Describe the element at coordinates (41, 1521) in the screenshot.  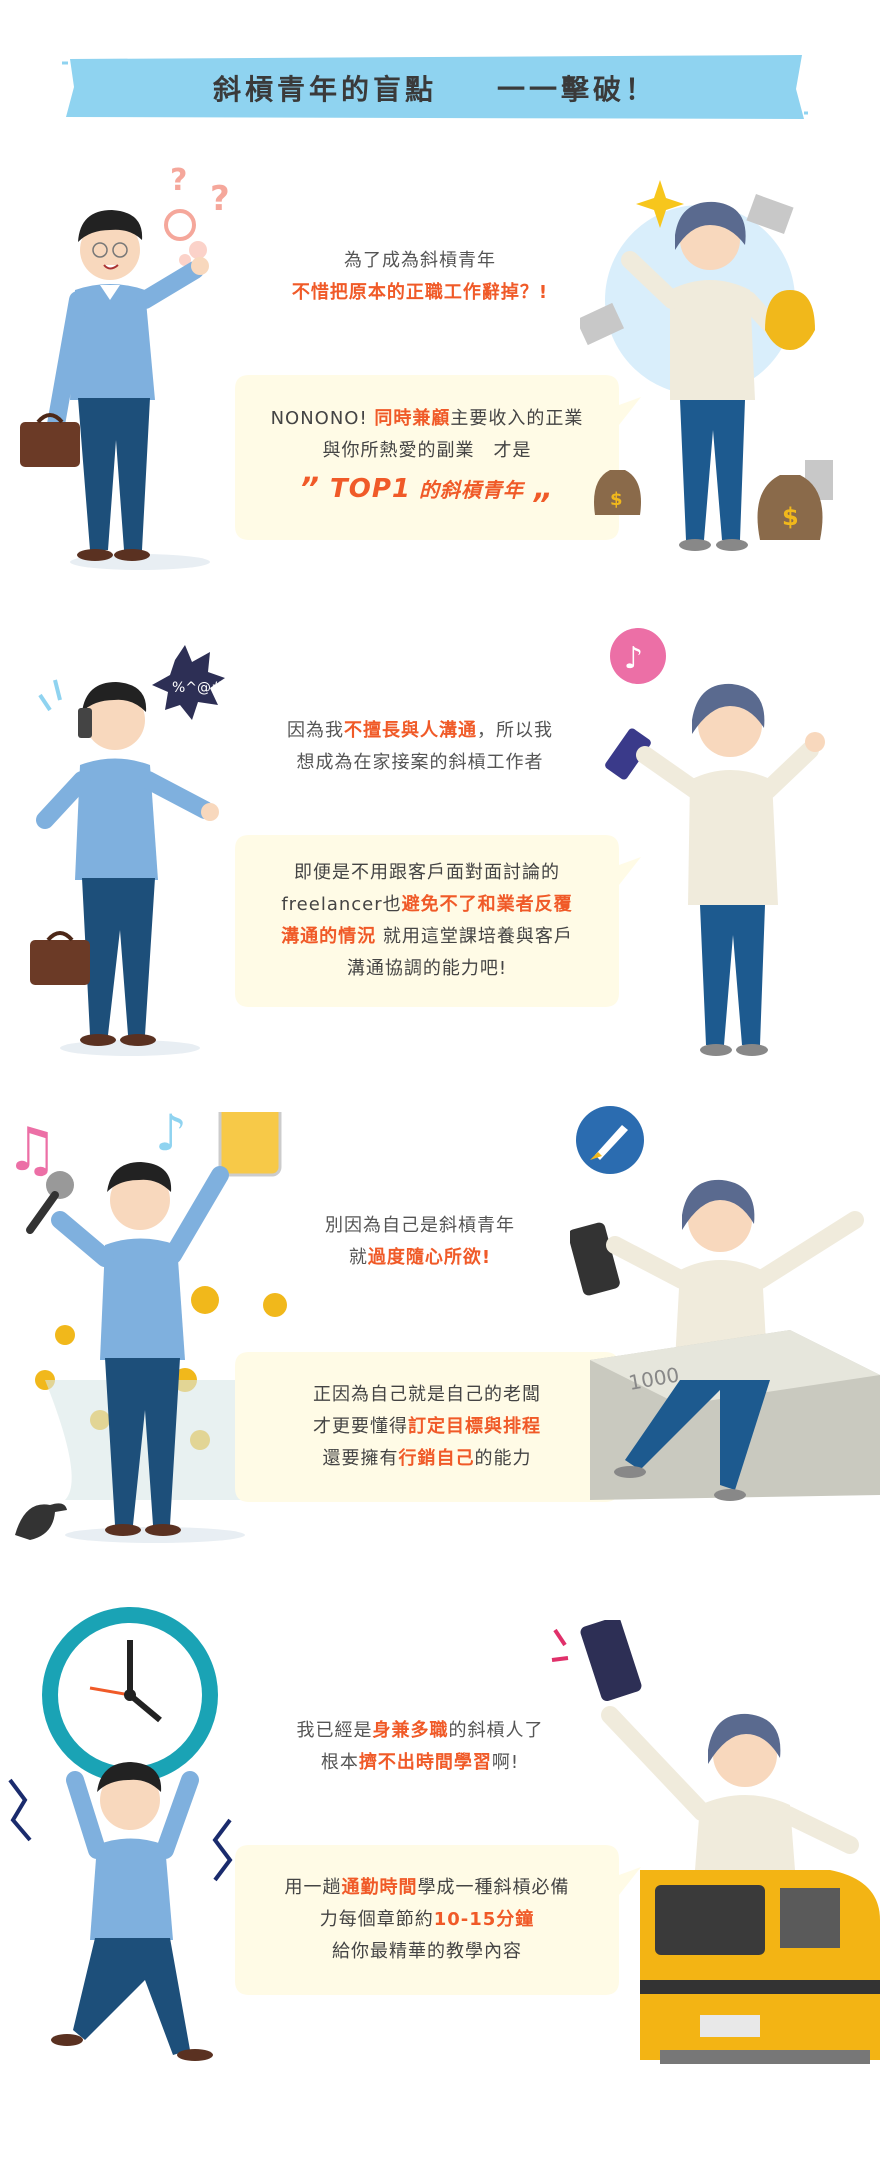
I see `crow-icon` at that location.